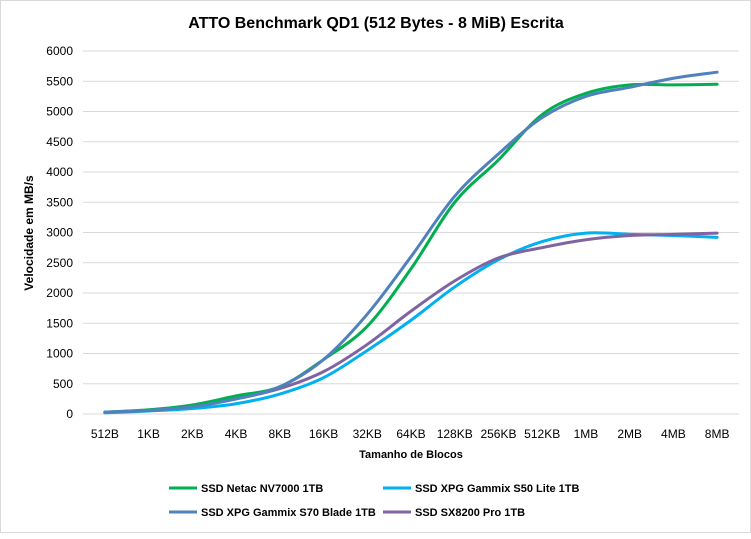  What do you see at coordinates (279, 434) in the screenshot?
I see `x-tick-label: 8KB` at bounding box center [279, 434].